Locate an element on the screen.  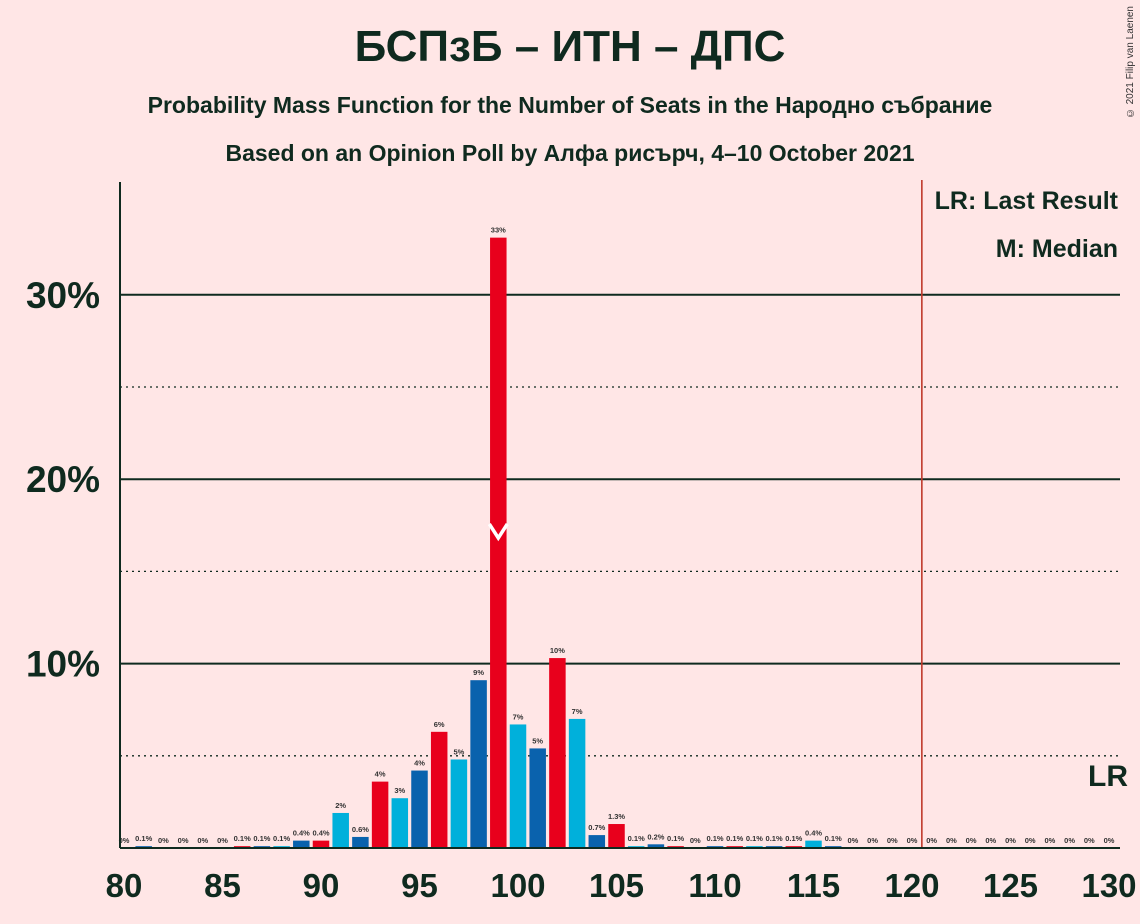
data-label-85: 0% is located at coordinates (222, 840).